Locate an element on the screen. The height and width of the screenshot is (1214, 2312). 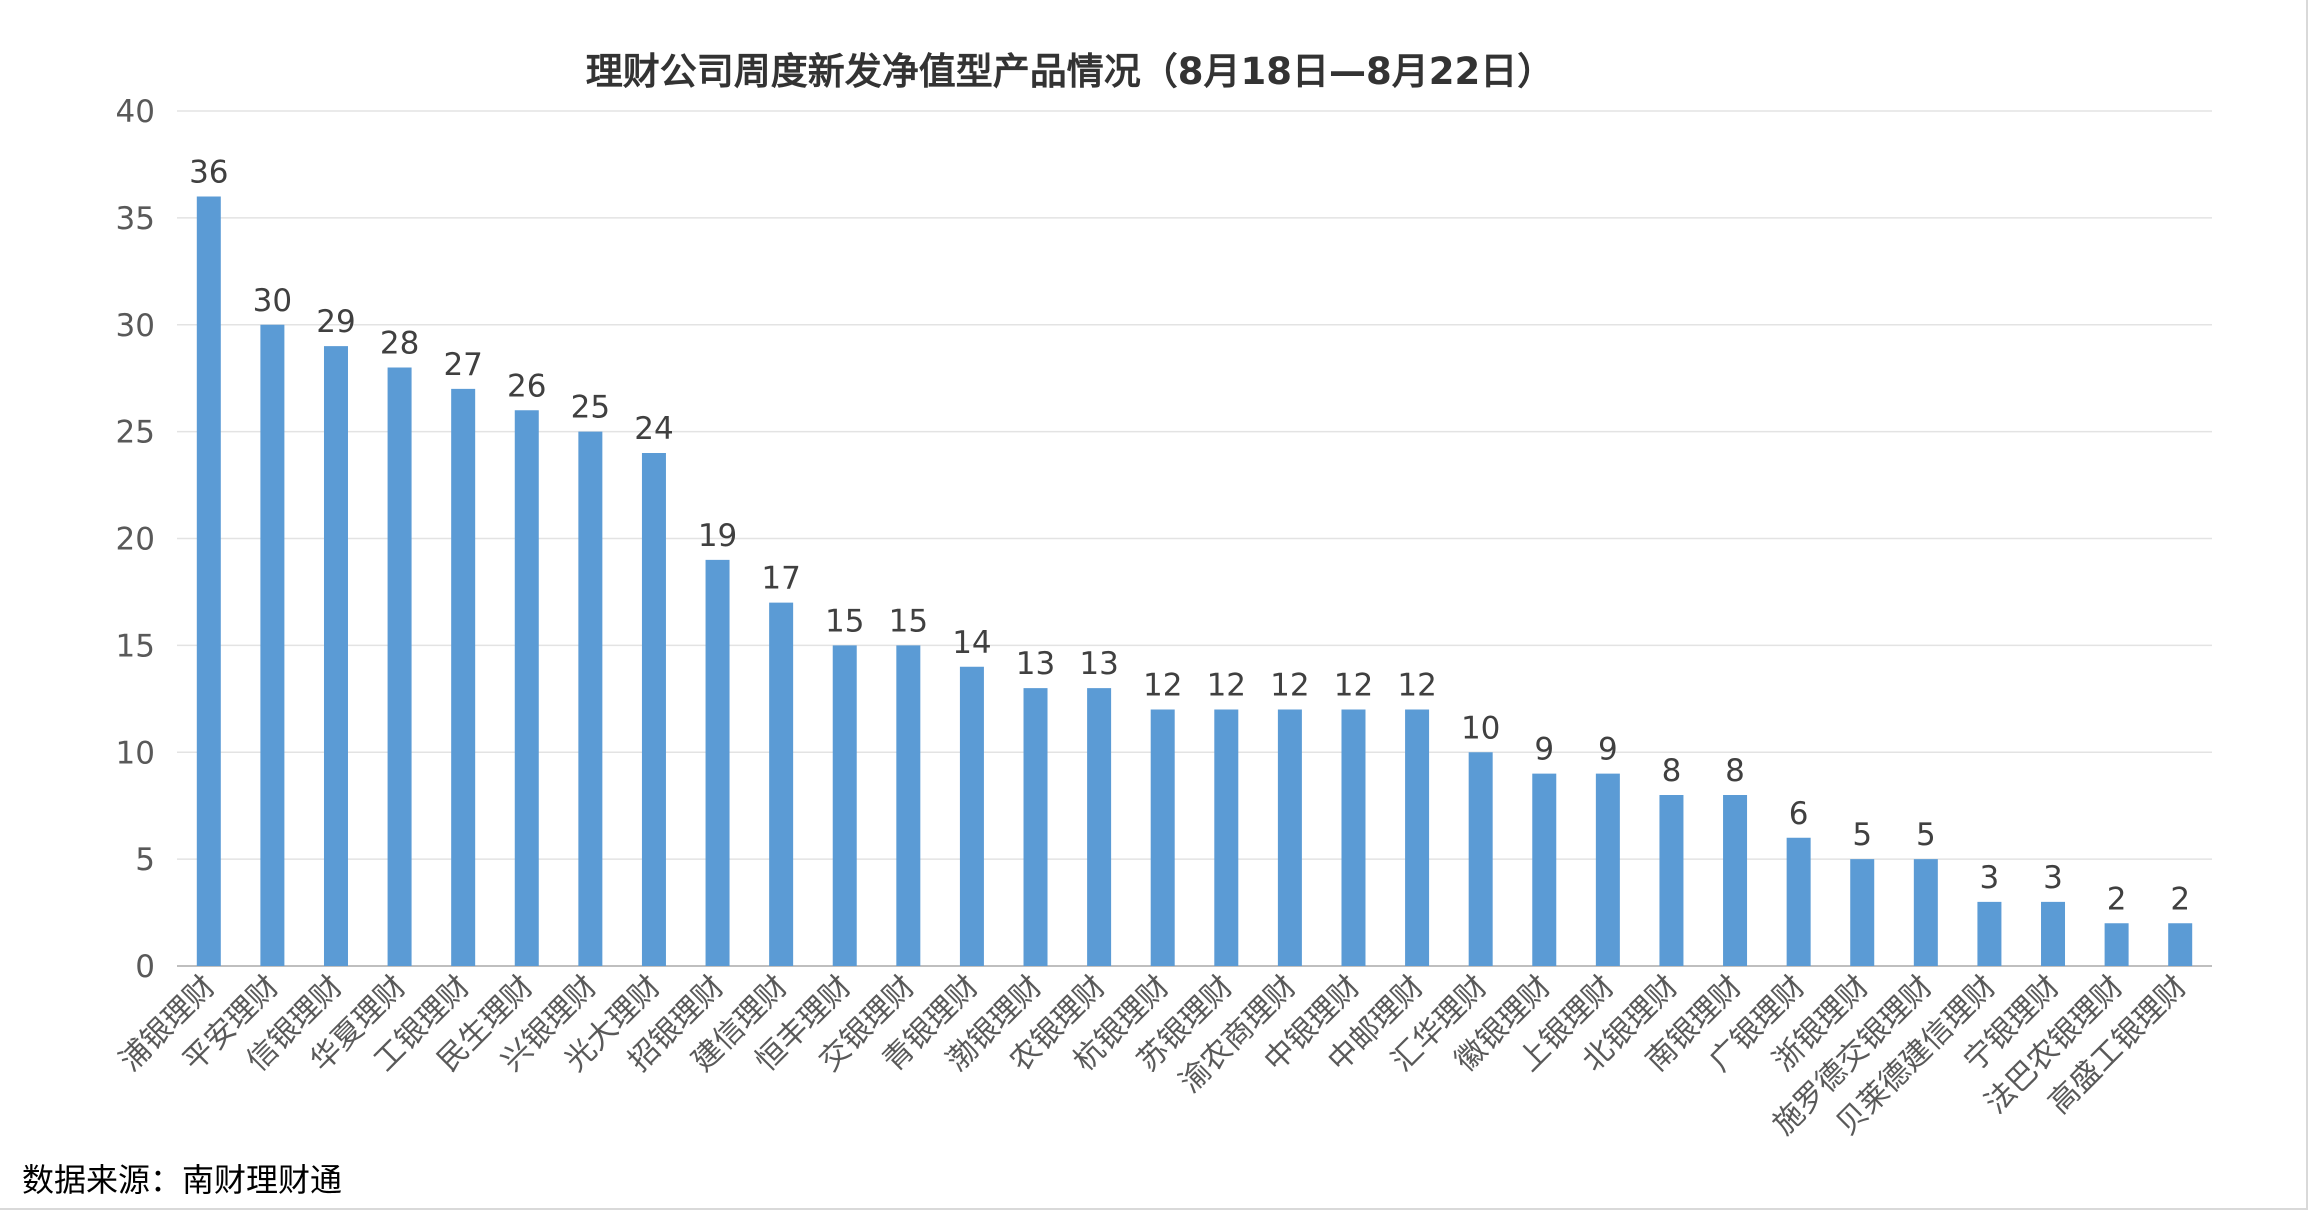
y-tick-label: 5 is located at coordinates (145, 860).